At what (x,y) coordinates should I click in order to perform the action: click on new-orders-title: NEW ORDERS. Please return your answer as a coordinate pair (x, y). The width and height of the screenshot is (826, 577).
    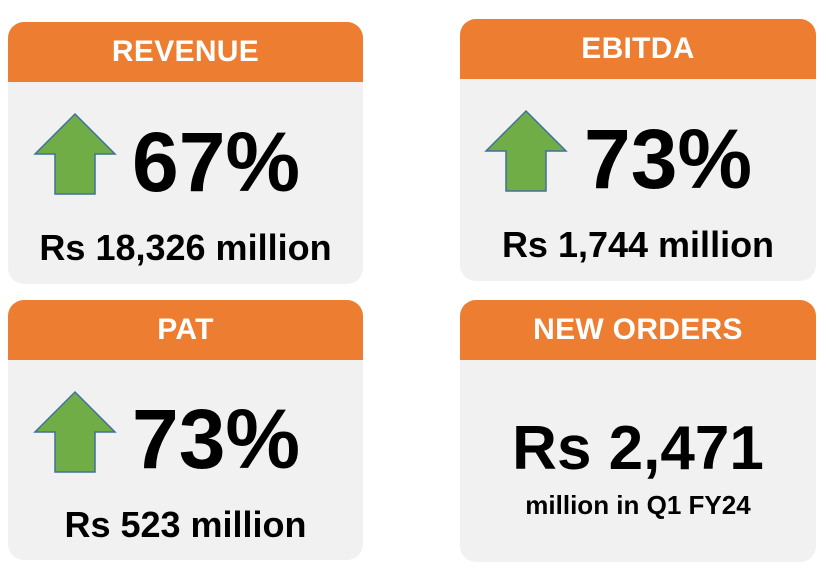
    Looking at the image, I should click on (638, 330).